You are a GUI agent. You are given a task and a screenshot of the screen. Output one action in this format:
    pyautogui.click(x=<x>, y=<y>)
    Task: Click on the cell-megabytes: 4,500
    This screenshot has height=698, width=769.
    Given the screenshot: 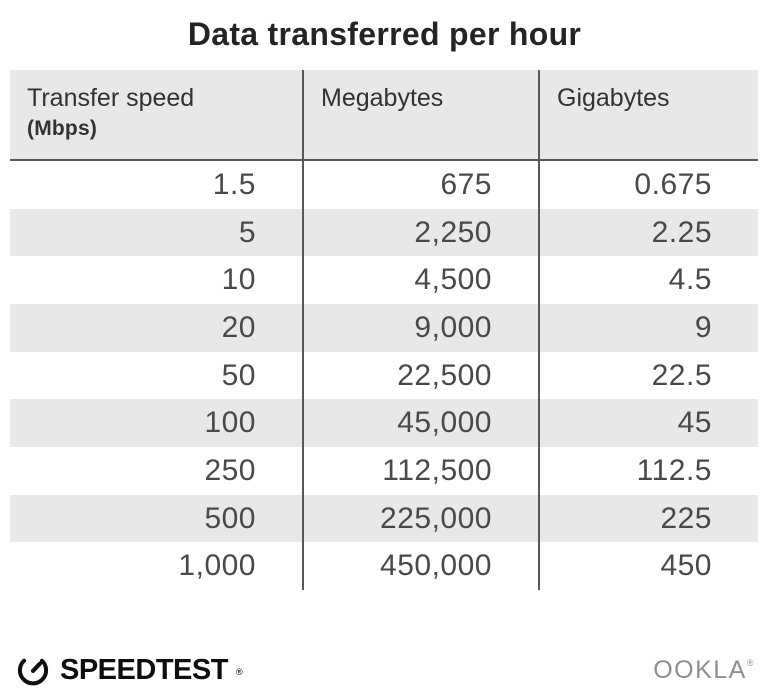 What is the action you would take?
    pyautogui.click(x=420, y=280)
    